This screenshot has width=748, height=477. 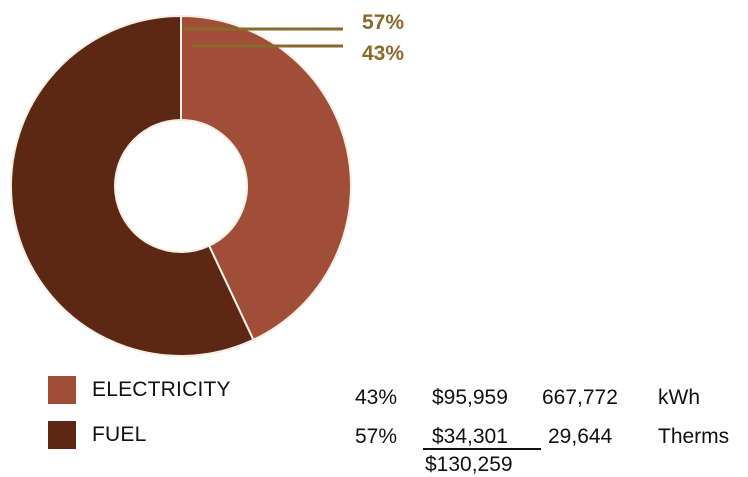 What do you see at coordinates (376, 436) in the screenshot?
I see `row2-percent: 57%` at bounding box center [376, 436].